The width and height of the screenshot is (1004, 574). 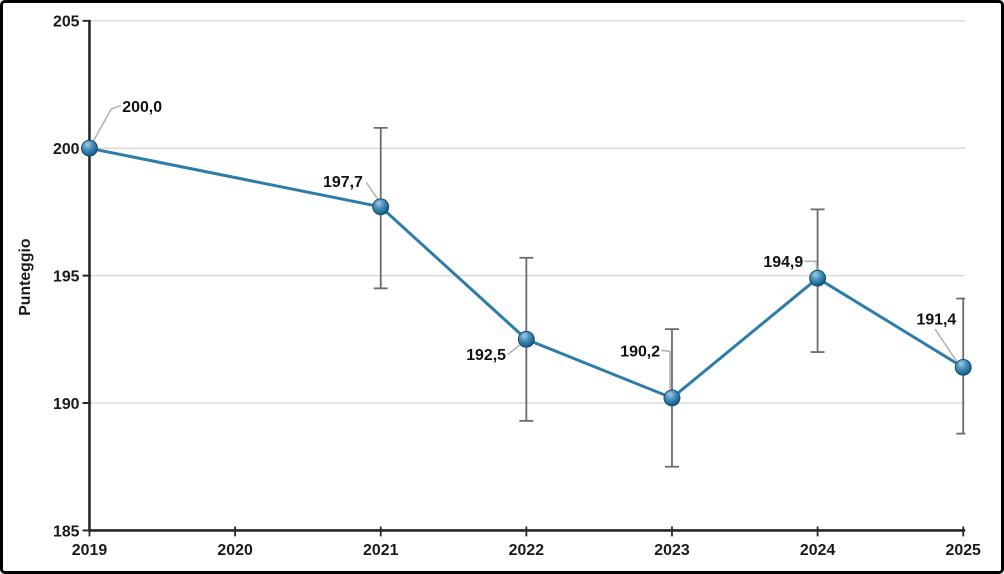 I want to click on x-axis-tick-label-2021: 2021, so click(x=381, y=550).